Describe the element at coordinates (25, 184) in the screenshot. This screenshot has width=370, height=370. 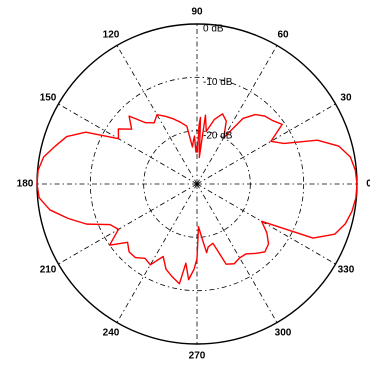
I see `angle-tick-label: 180` at that location.